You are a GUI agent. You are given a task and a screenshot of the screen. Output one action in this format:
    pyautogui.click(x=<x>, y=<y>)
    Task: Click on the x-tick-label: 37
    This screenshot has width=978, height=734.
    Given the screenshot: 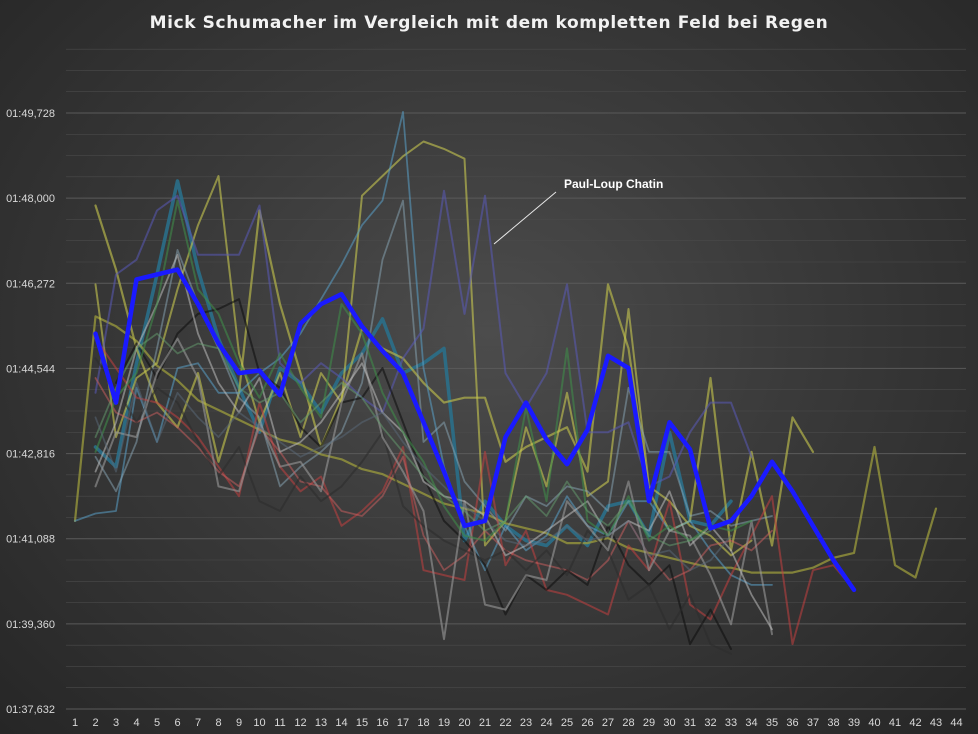 What is the action you would take?
    pyautogui.click(x=813, y=723)
    